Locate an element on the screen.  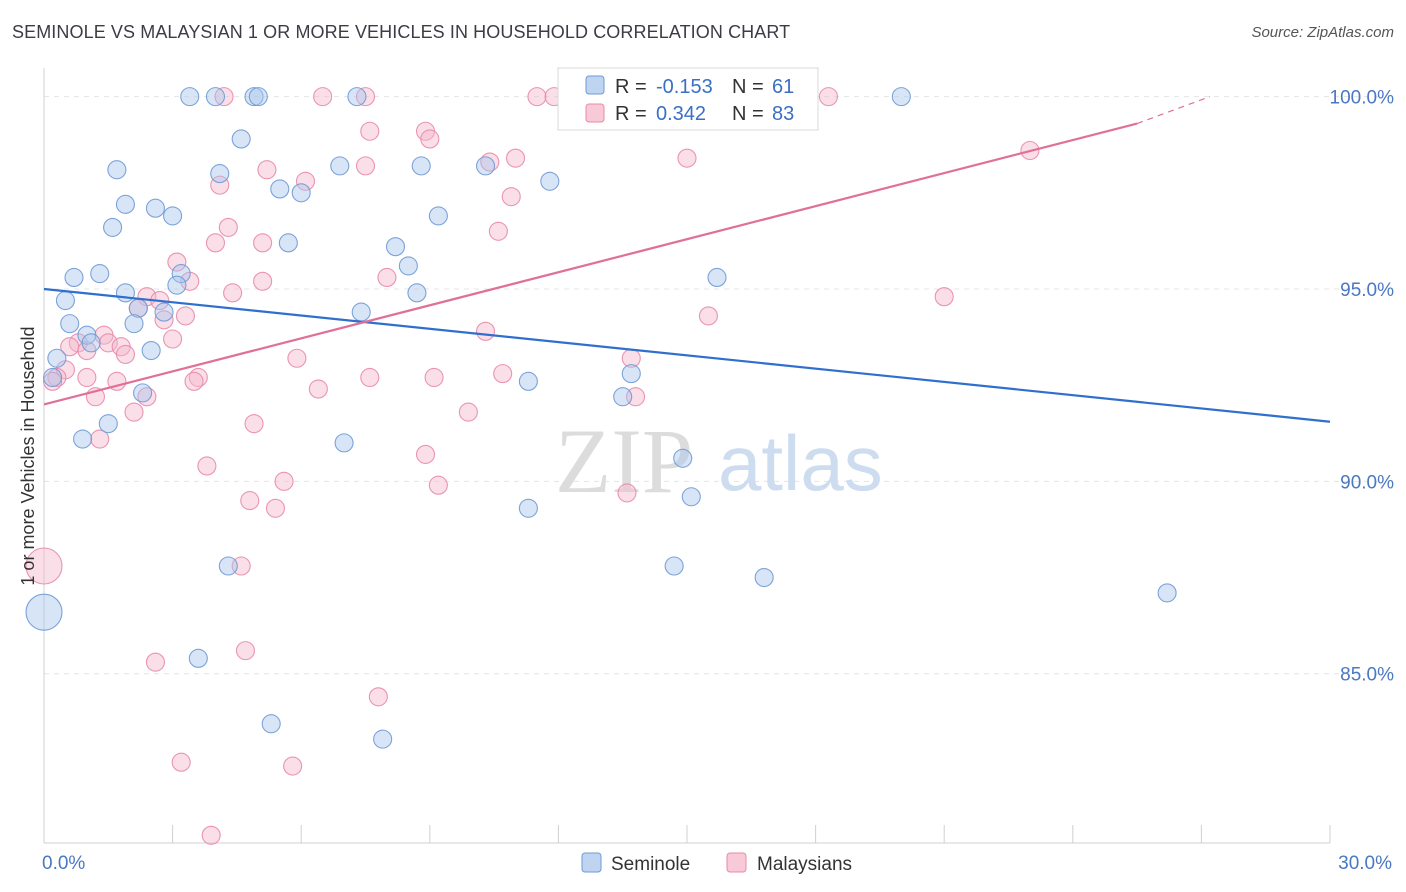
malaysians-trend-extension is located at coordinates (1173, 110).